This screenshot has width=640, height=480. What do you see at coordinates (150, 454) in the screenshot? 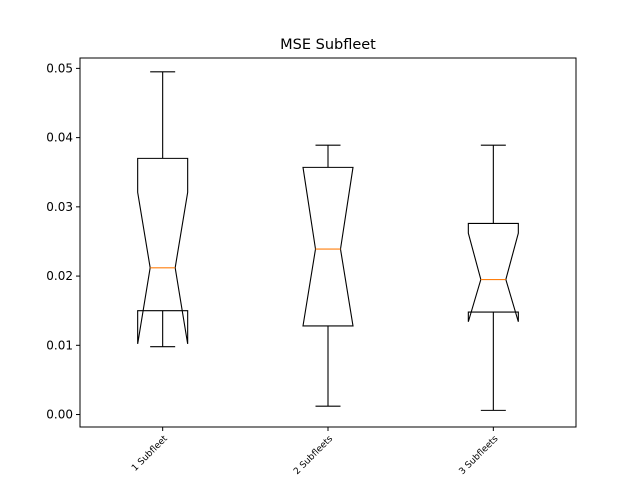
I see `x-tick-label: 1 Subfleet` at bounding box center [150, 454].